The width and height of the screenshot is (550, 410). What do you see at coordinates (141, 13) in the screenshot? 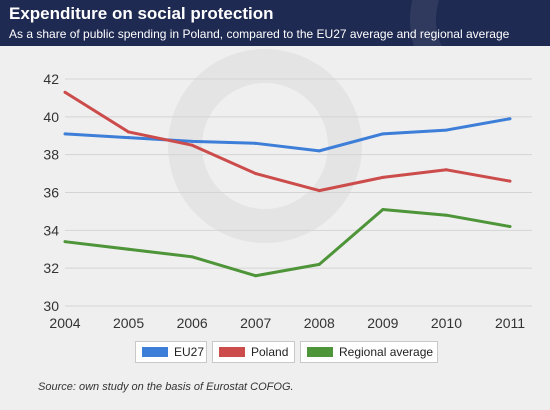
I see `chart-title: Expenditure on social protection` at bounding box center [141, 13].